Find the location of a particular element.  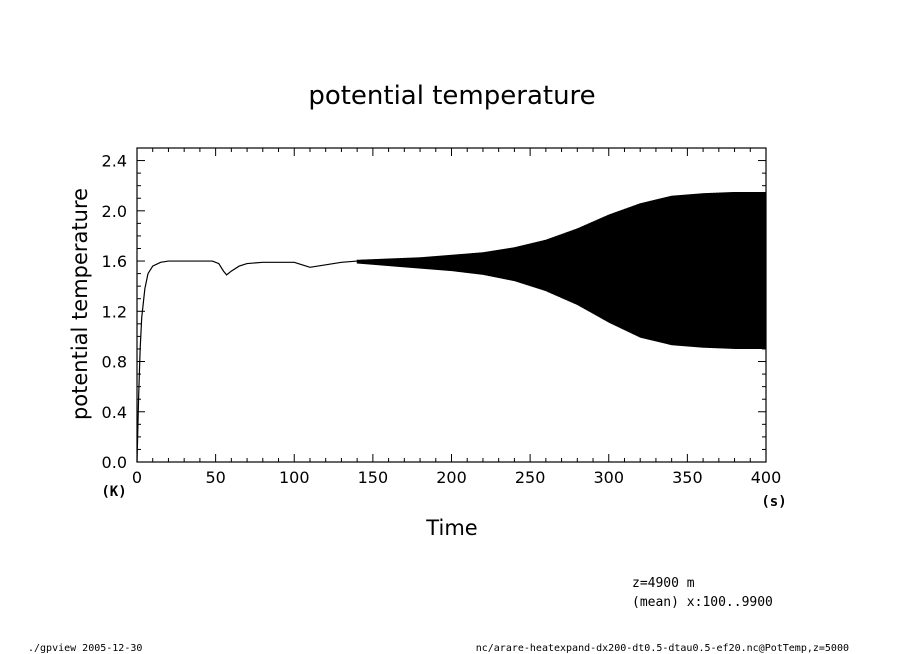

y-tick-label: 0.0 is located at coordinates (114, 462).